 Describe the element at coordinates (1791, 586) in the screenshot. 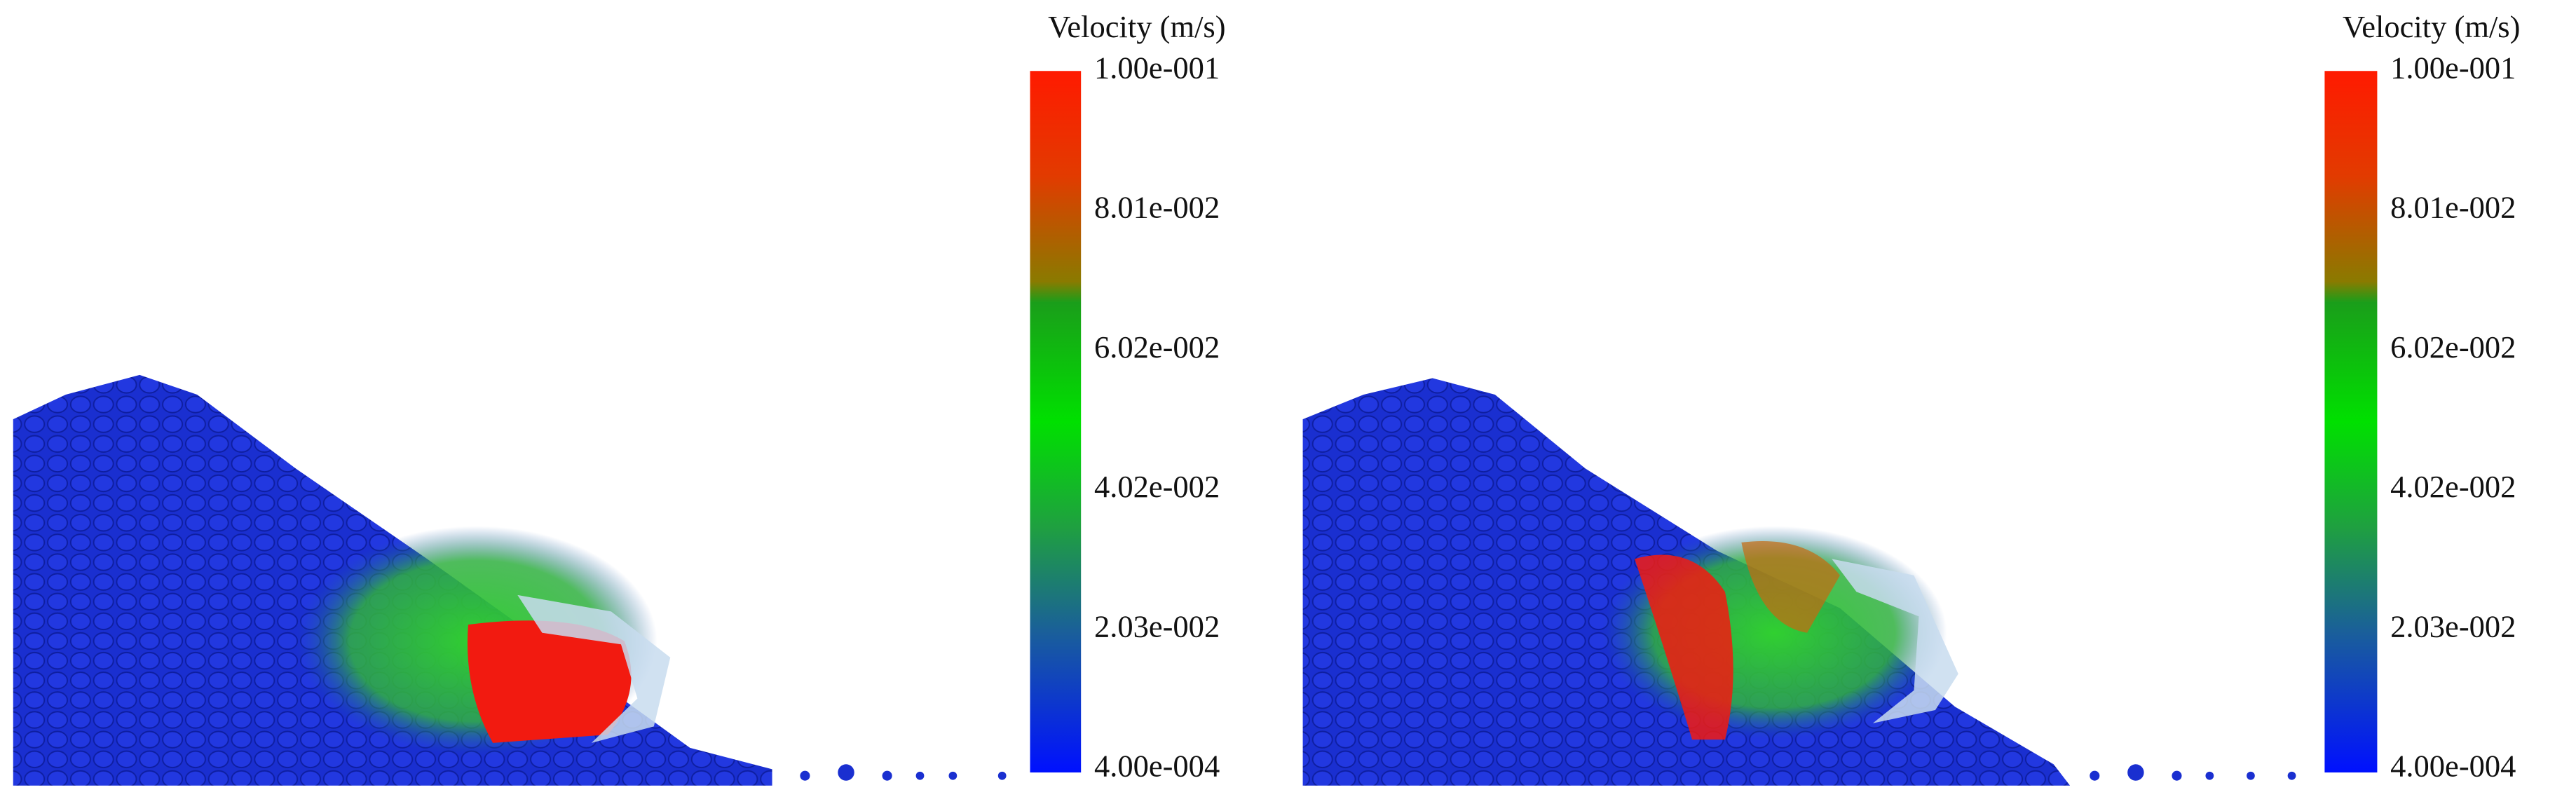

I see `orange-zone` at that location.